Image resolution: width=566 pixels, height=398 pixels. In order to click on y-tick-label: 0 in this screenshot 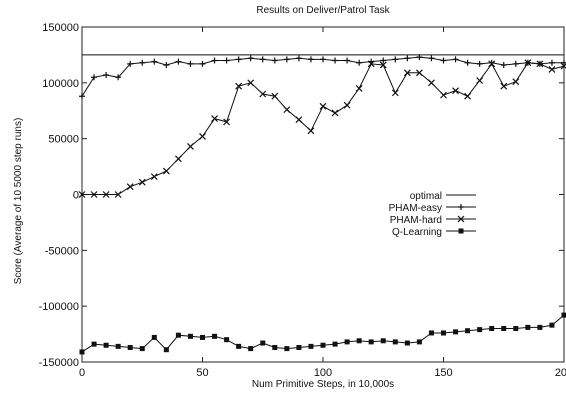, I will do `click(76, 196)`.